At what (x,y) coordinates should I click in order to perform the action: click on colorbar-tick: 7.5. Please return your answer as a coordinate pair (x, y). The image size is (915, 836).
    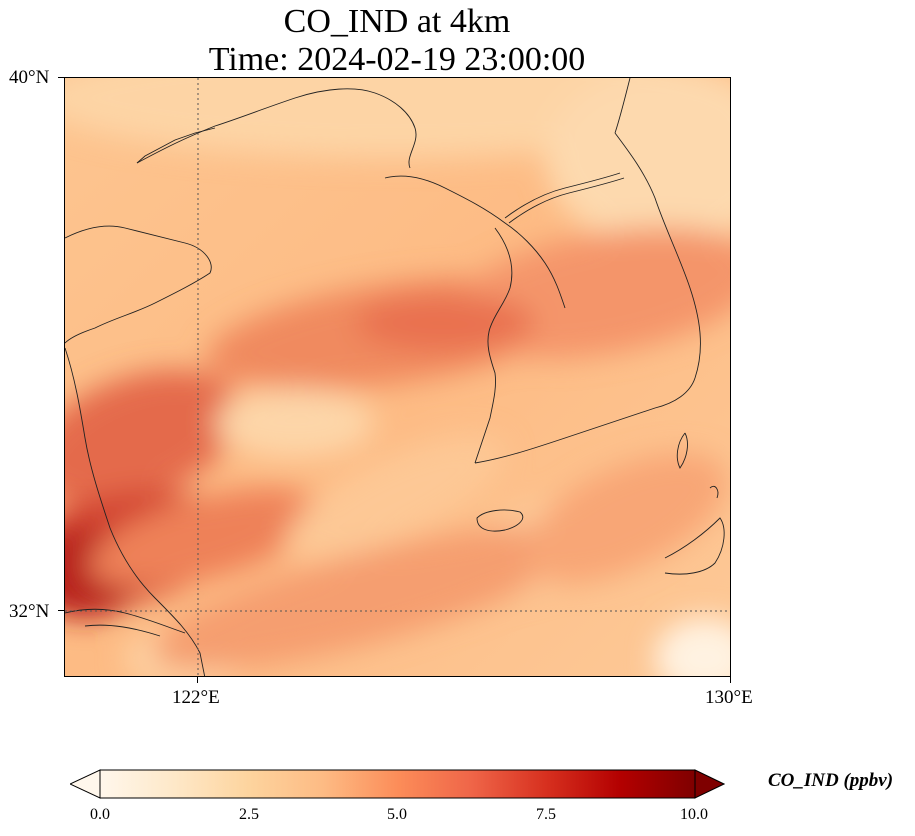
    Looking at the image, I should click on (546, 814).